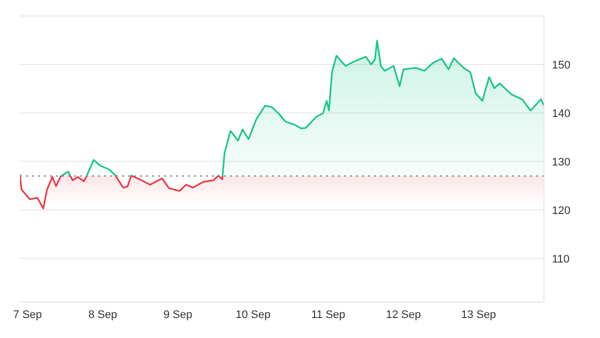 This screenshot has height=338, width=600. Describe the element at coordinates (561, 210) in the screenshot. I see `y-tick-label: 120` at that location.